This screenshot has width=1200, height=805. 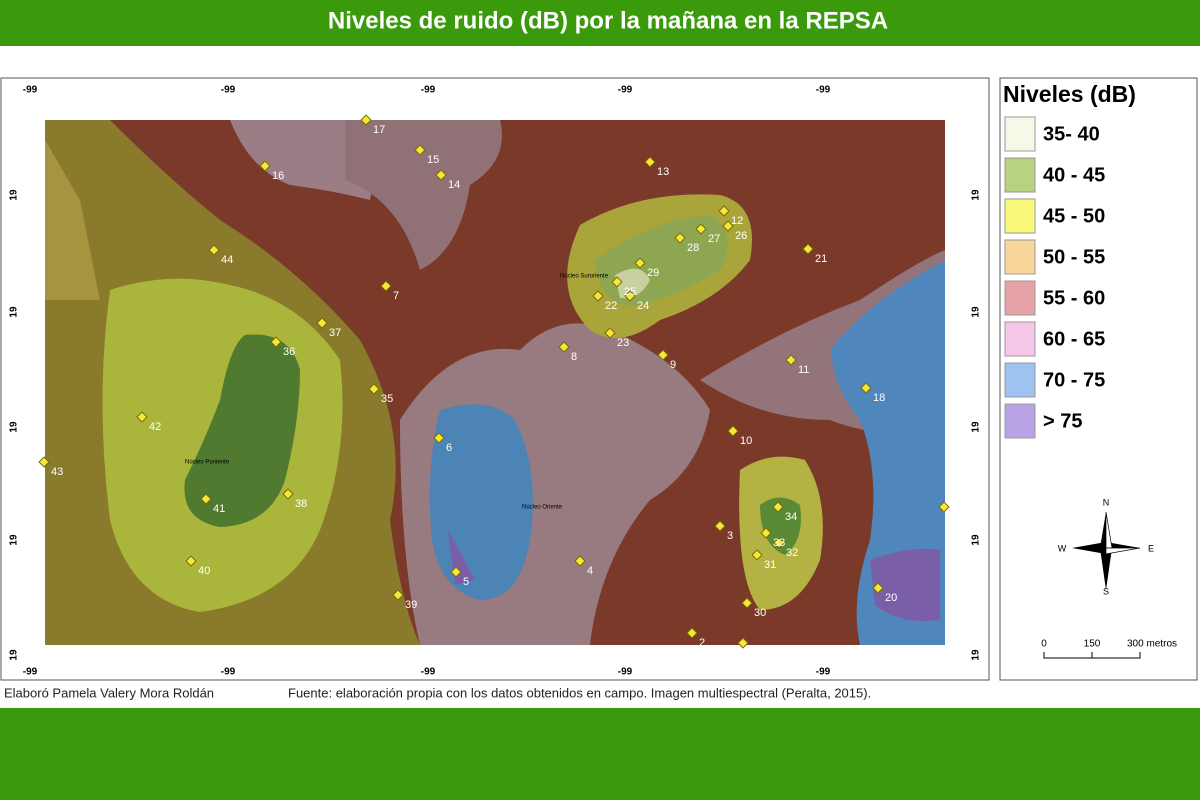 I want to click on point-label: 18, so click(x=879, y=398).